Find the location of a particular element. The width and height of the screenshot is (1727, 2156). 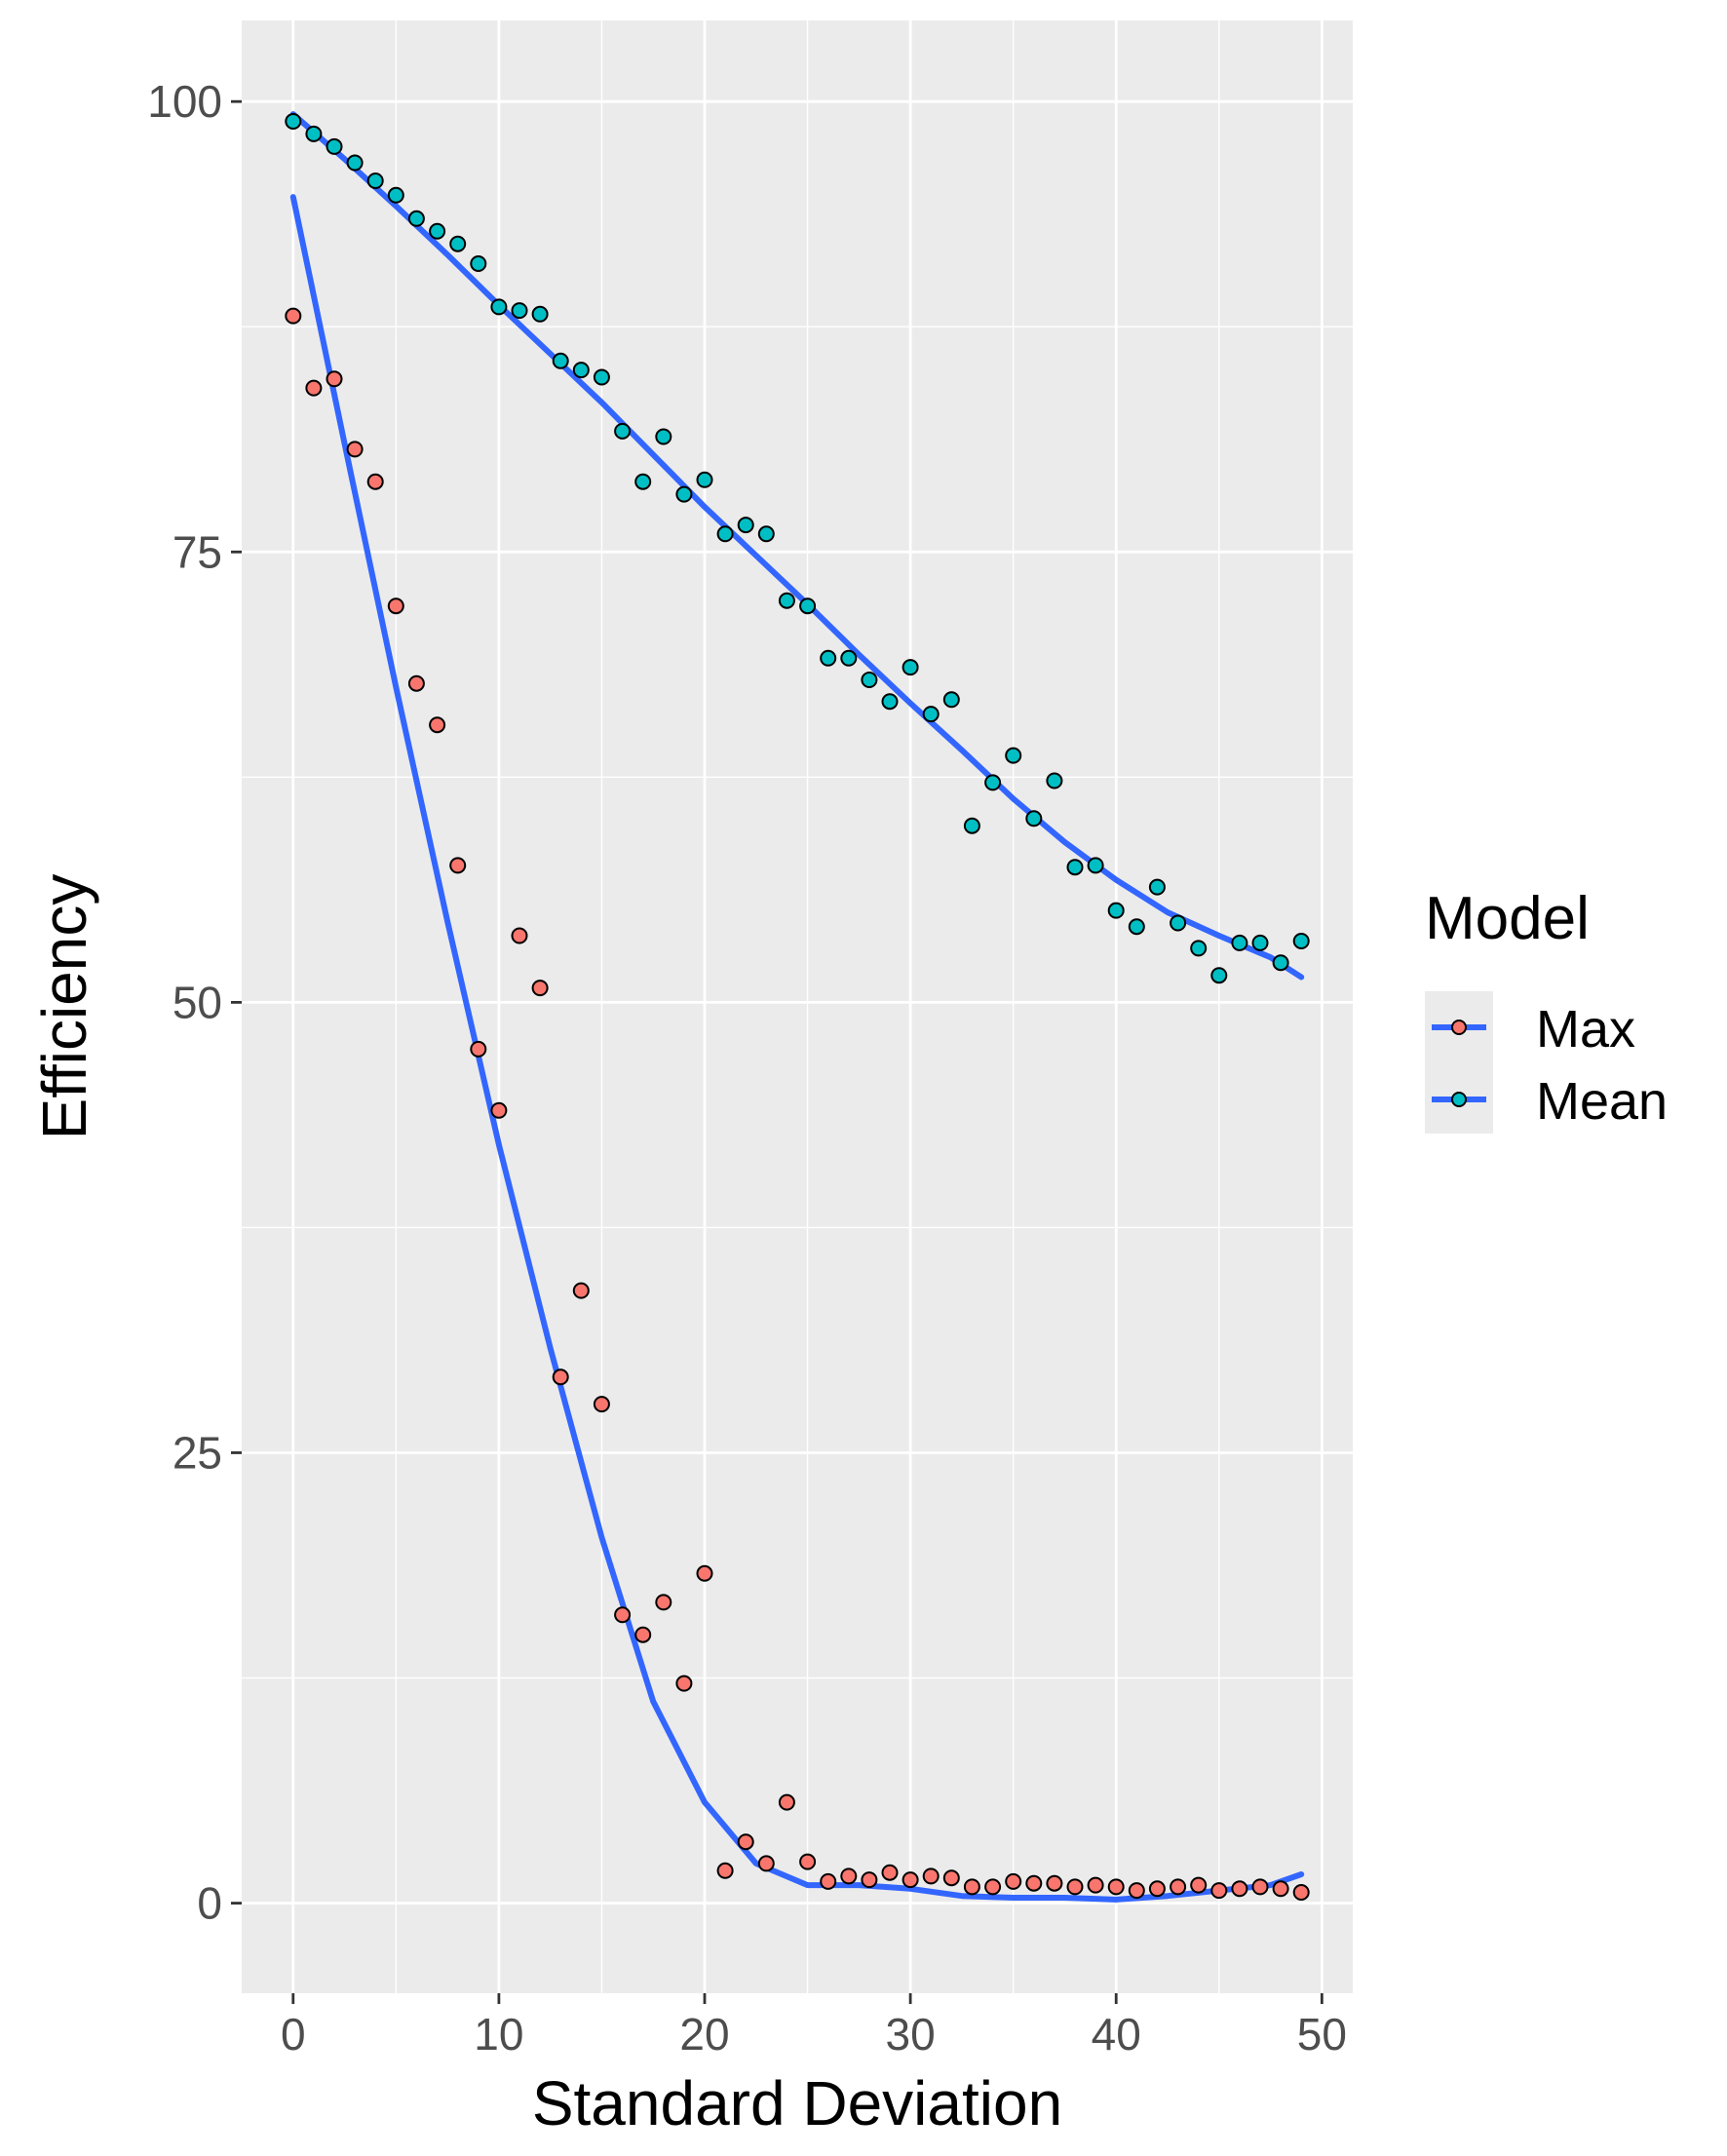

legend-item-mean: Mean is located at coordinates (1550, 1101).